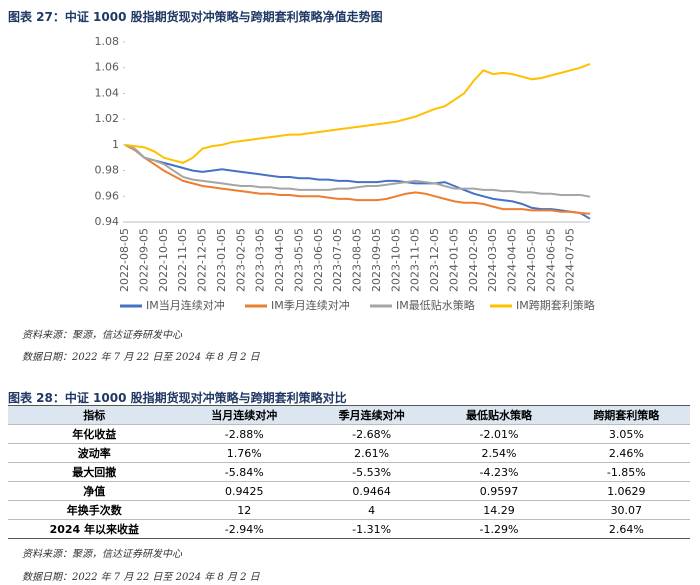 The width and height of the screenshot is (700, 585). Describe the element at coordinates (371, 434) in the screenshot. I see `table-cell: -2.68%` at that location.